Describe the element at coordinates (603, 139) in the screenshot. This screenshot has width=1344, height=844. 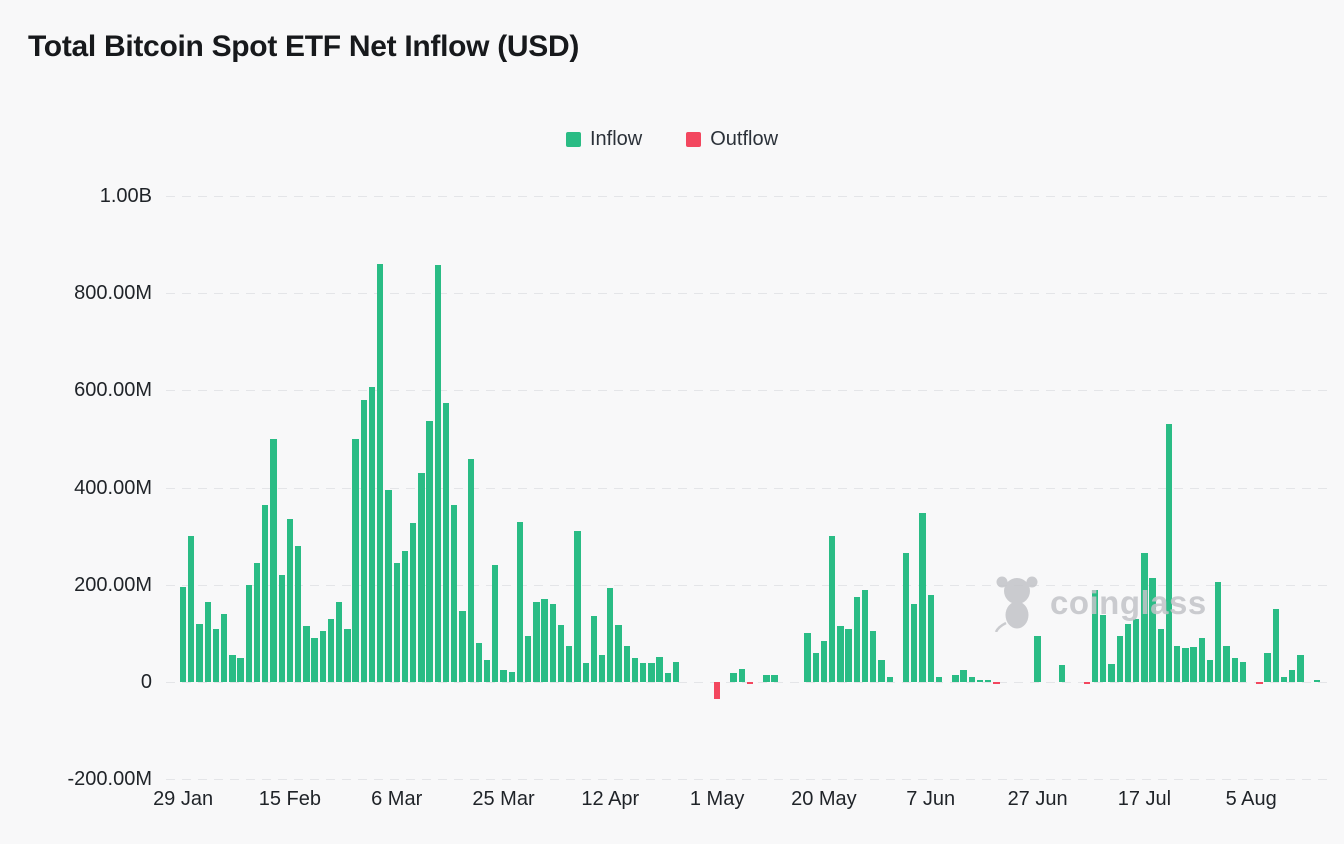
I see `legend-item-inflow: Inflow` at that location.